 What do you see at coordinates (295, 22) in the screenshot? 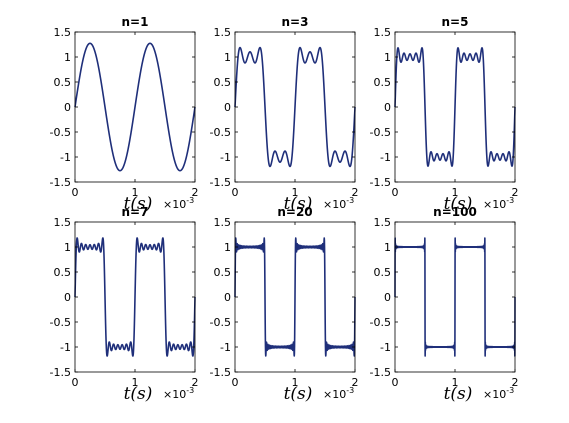
I see `panel-title: n=3` at bounding box center [295, 22].